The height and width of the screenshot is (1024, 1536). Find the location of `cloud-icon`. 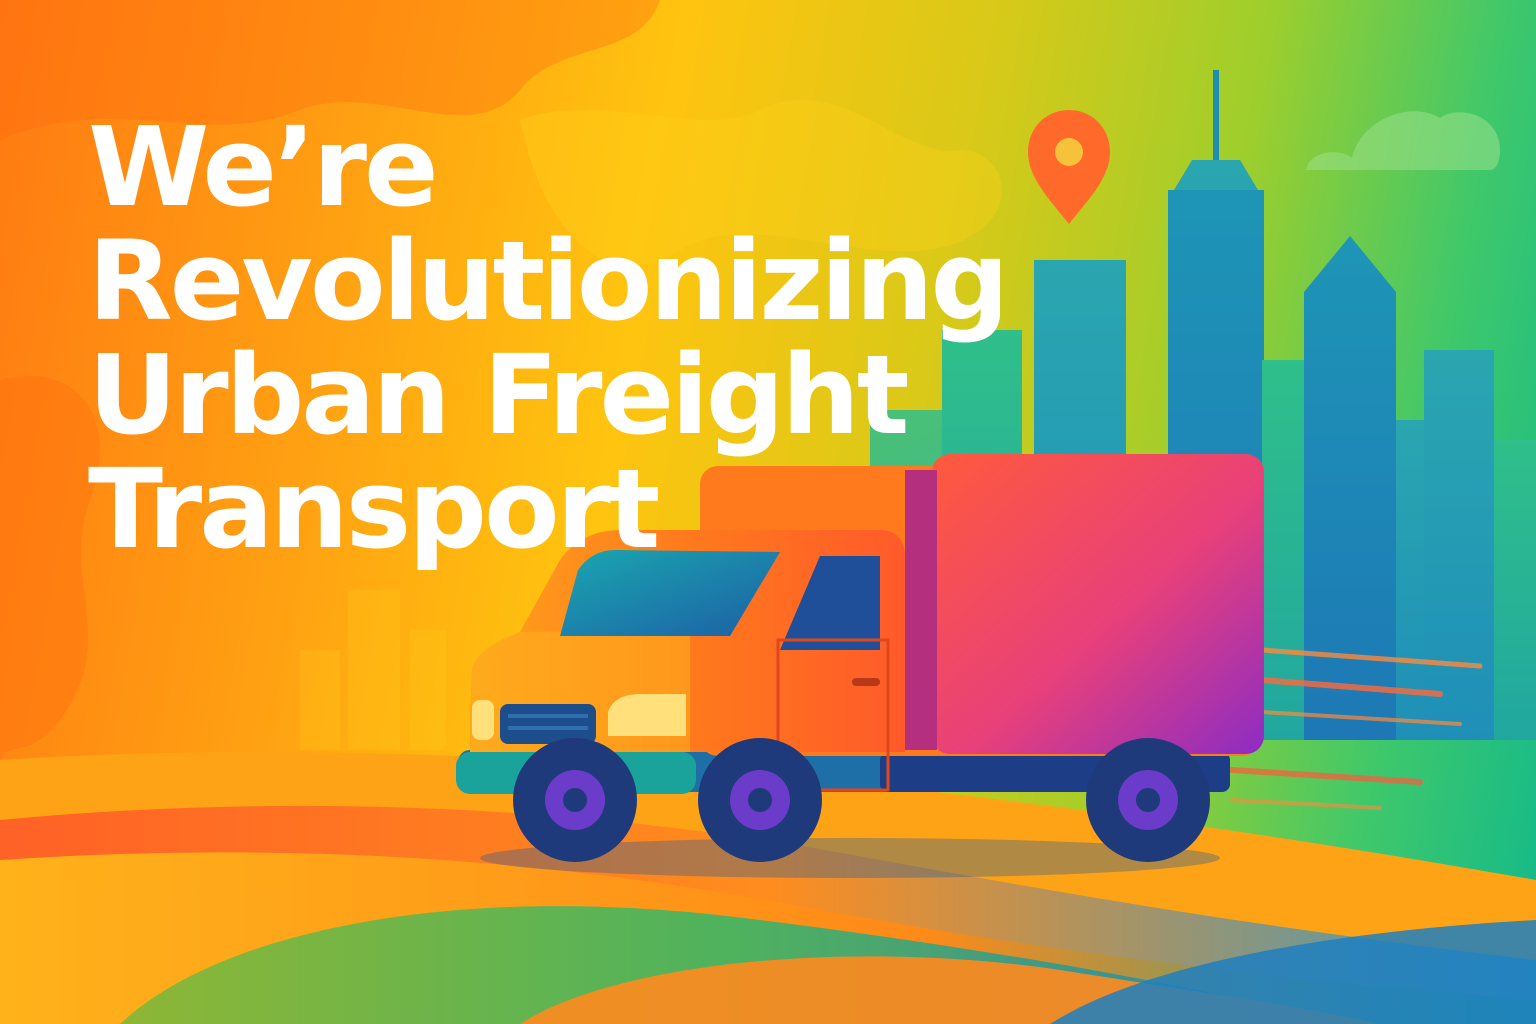

cloud-icon is located at coordinates (1403, 140).